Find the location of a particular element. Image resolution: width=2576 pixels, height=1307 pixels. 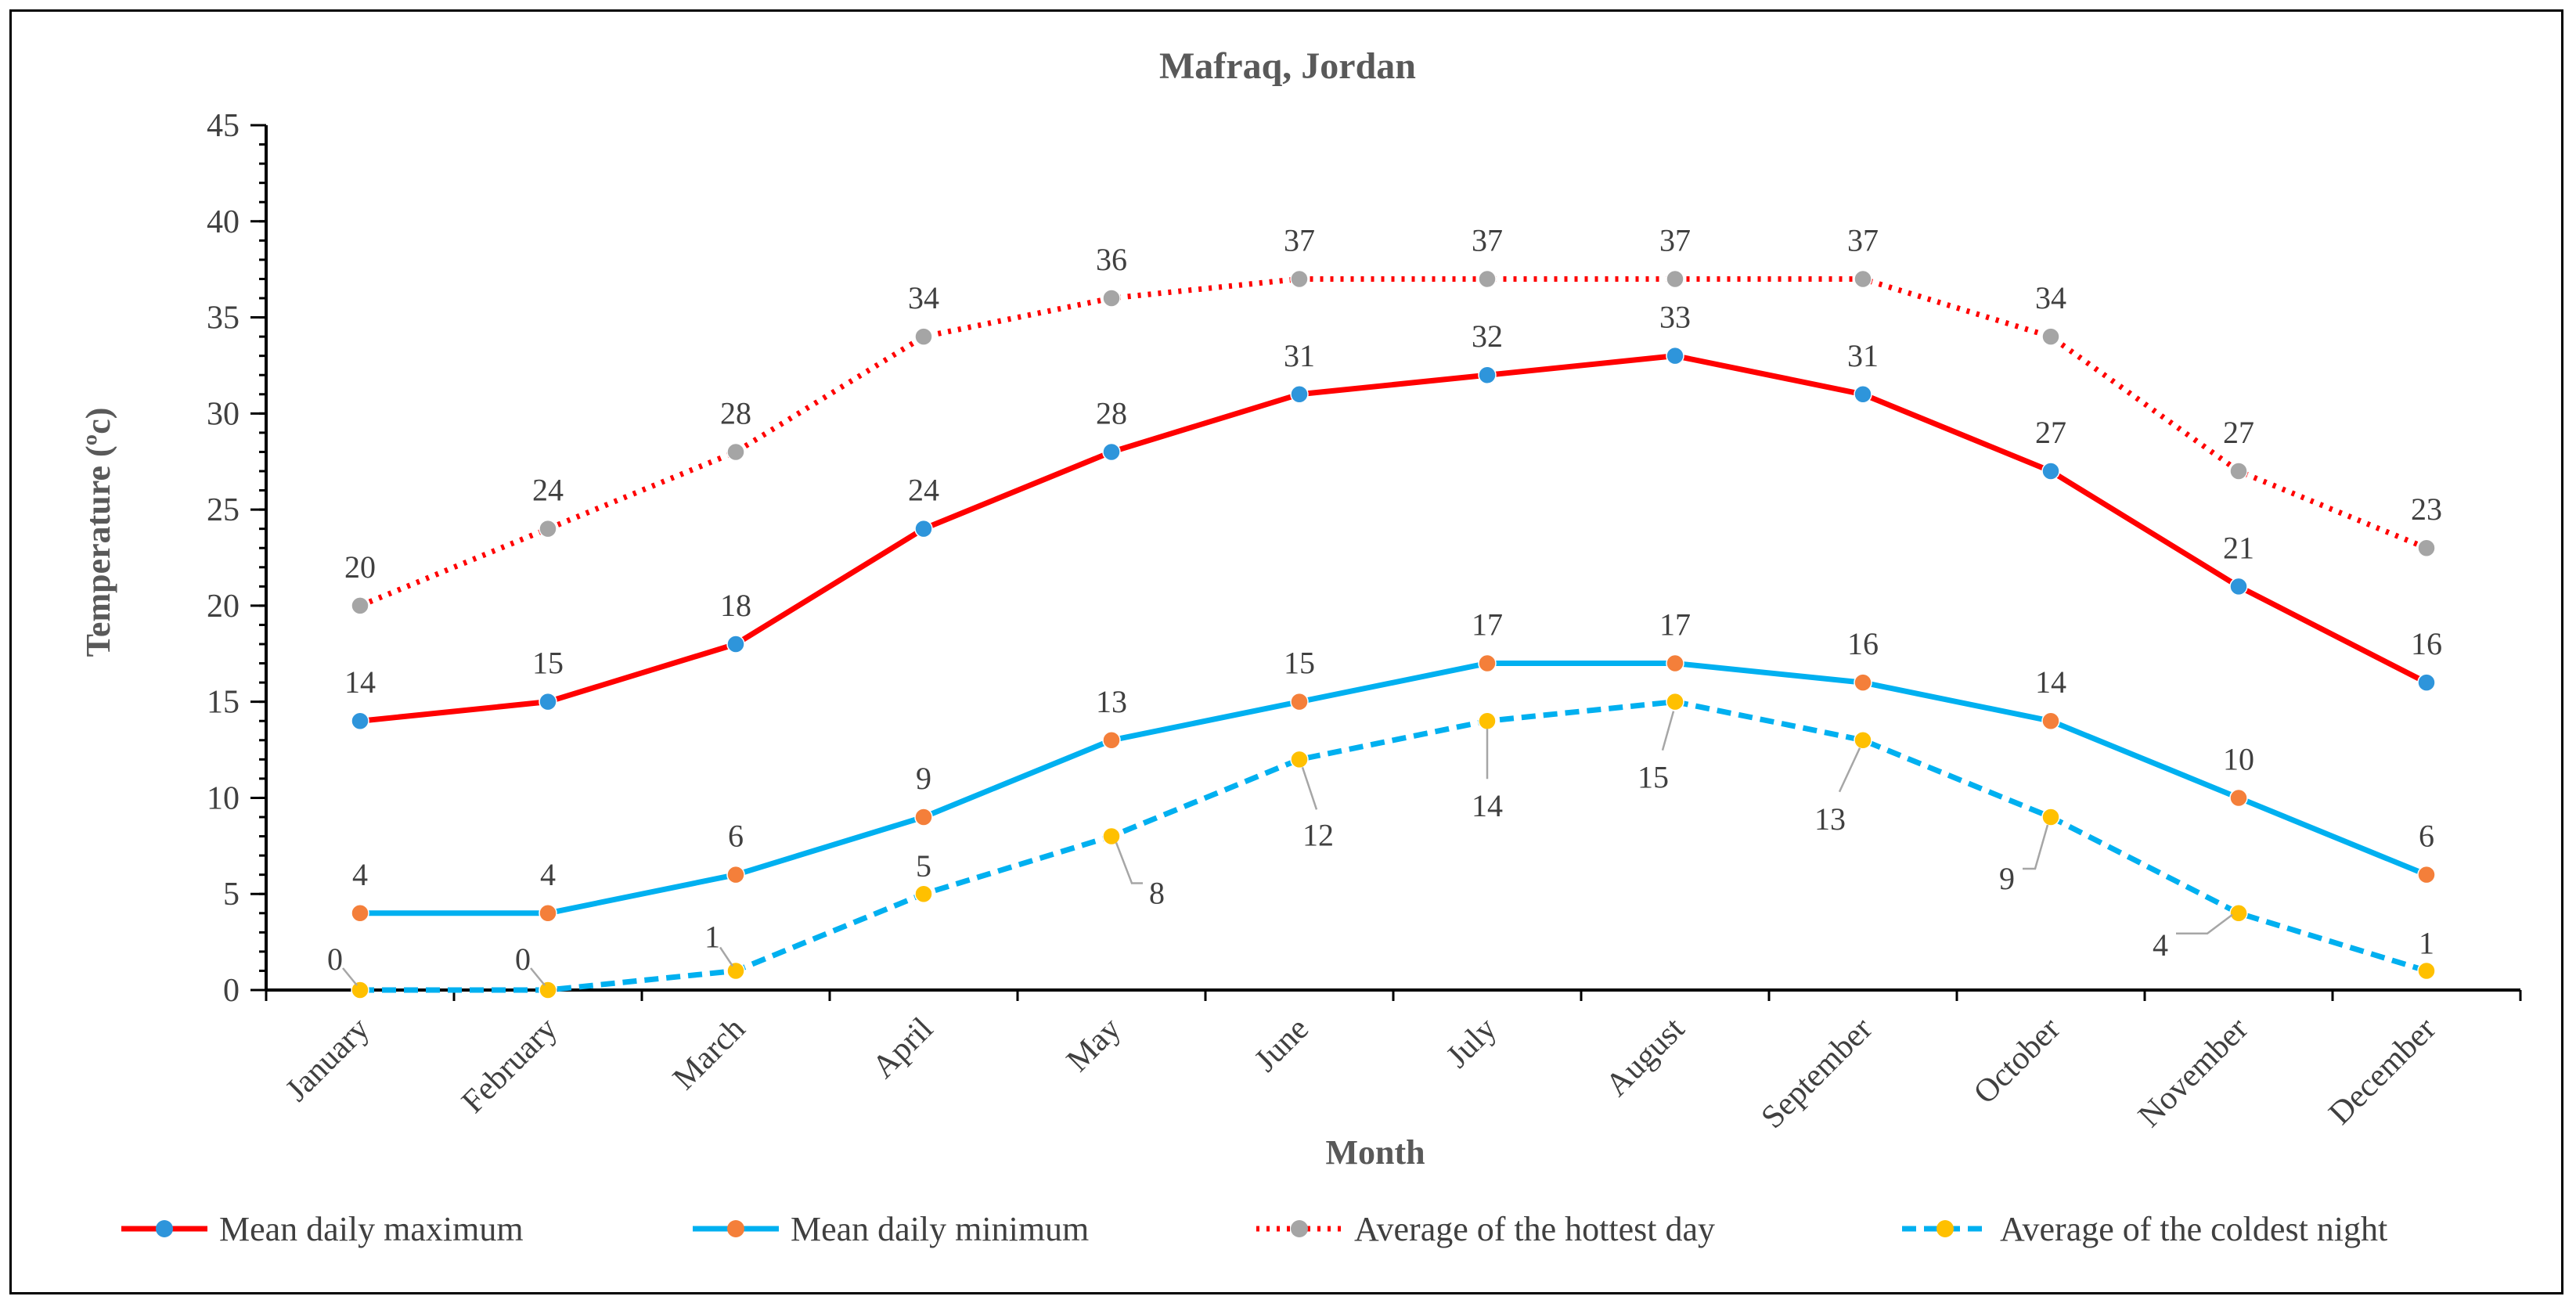

x-axis-title: Month is located at coordinates (1375, 1152).